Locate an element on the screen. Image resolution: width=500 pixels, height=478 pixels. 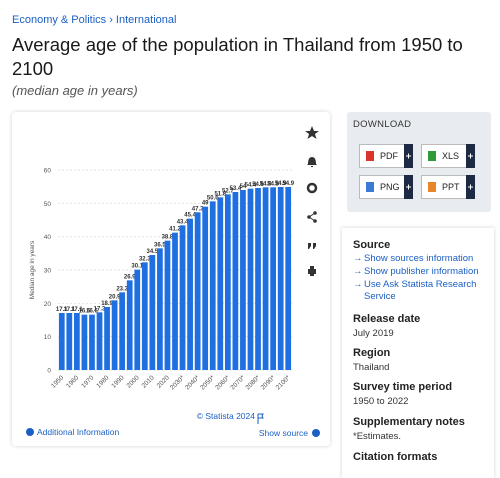
y-tick-label: 20 is located at coordinates (48, 304).